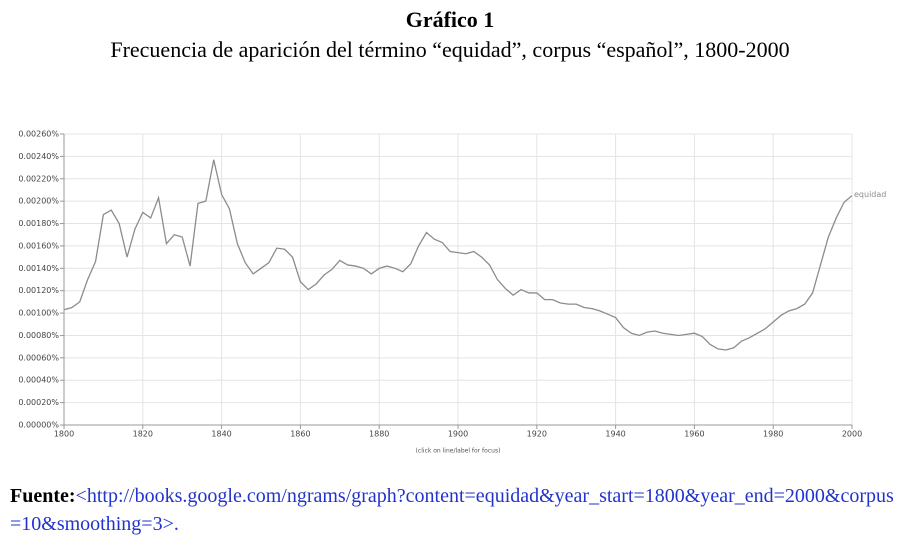 This screenshot has width=899, height=545. I want to click on x-tick-label: 1940, so click(615, 434).